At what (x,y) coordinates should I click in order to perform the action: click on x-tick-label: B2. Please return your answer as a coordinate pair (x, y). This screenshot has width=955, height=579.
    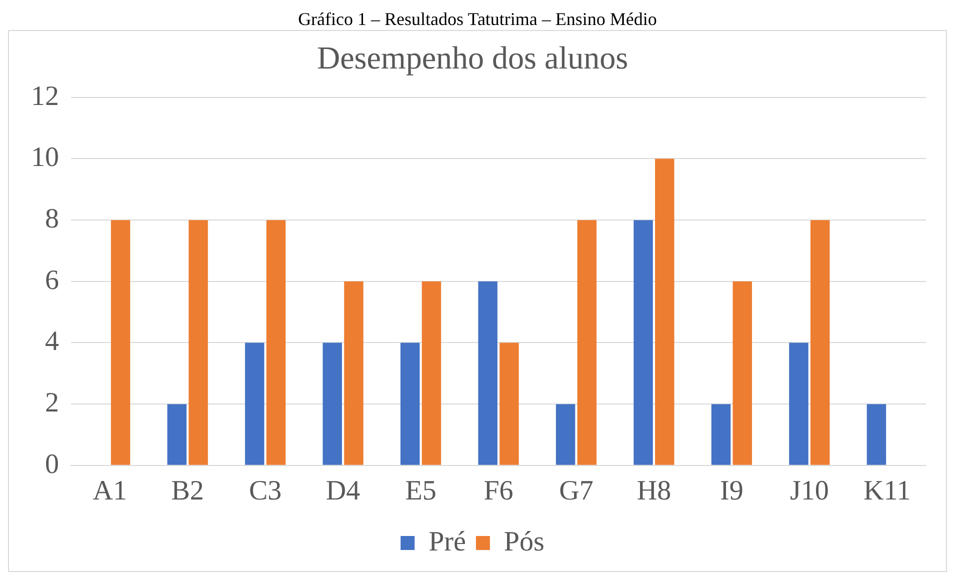
    Looking at the image, I should click on (187, 491).